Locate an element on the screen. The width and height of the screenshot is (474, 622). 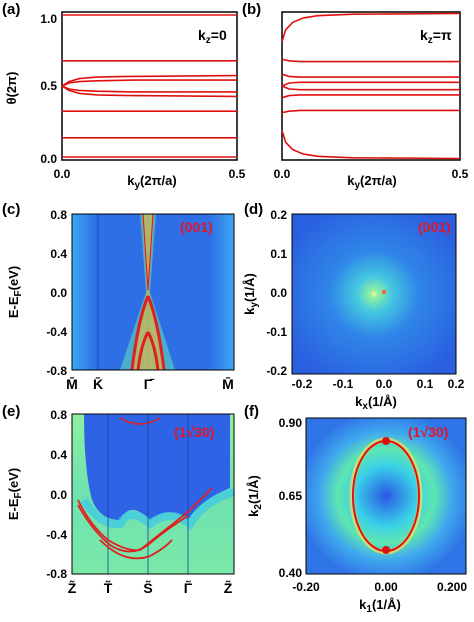
x-ticks-d: -0.2 -0.1 0.0 0.1 0.2 is located at coordinates (378, 384).